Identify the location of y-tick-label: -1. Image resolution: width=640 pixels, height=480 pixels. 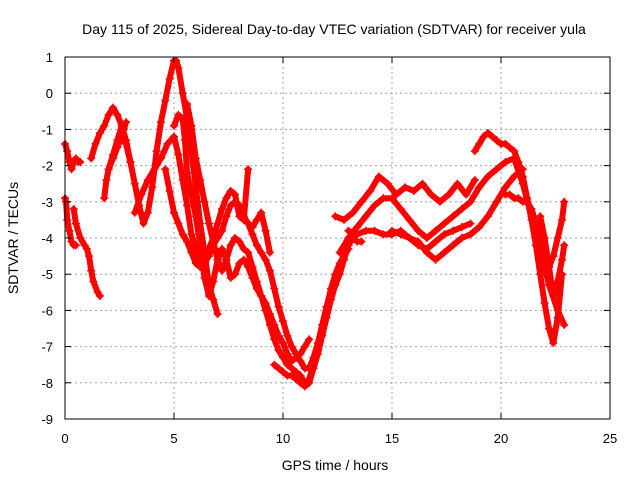
(47, 129).